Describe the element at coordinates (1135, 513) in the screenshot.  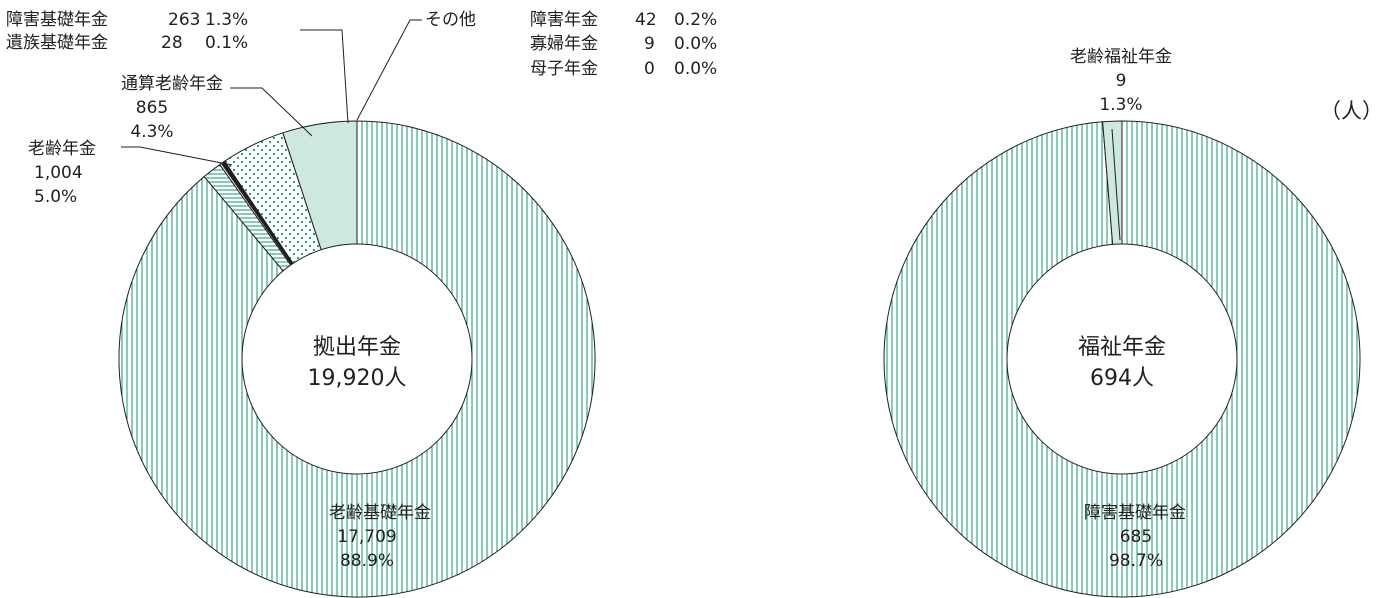
I see `label-disability-basic-welfare-name: 障害基礎年金` at that location.